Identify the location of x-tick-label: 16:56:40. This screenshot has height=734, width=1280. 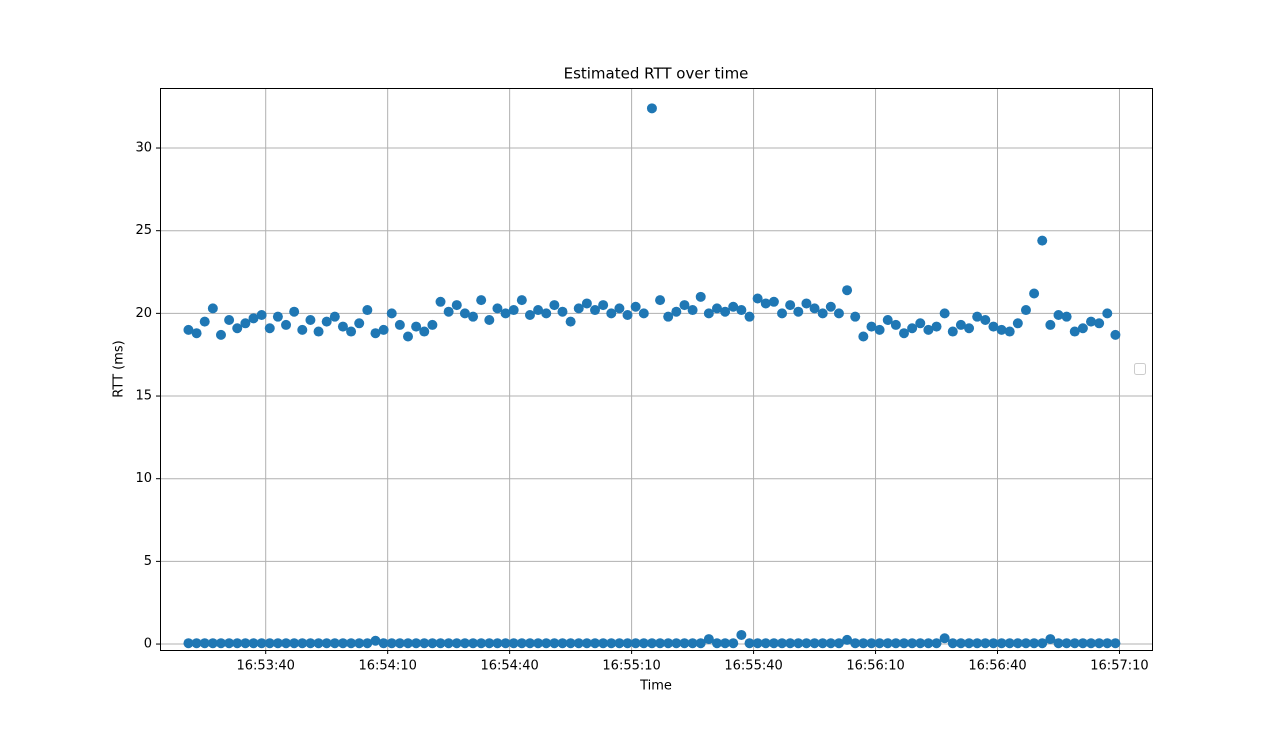
(997, 666).